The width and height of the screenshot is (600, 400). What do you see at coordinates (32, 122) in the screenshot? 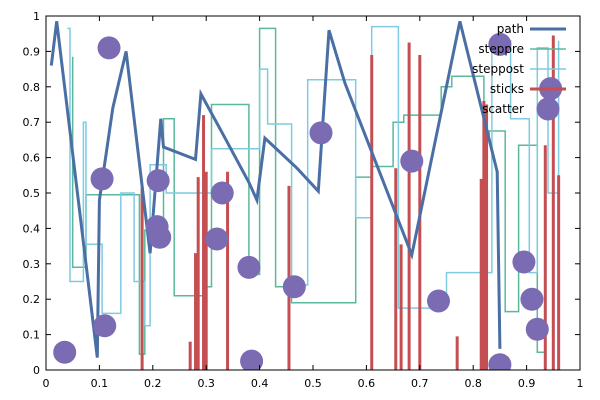
I see `y-tick-label-7: 0.7` at bounding box center [32, 122].